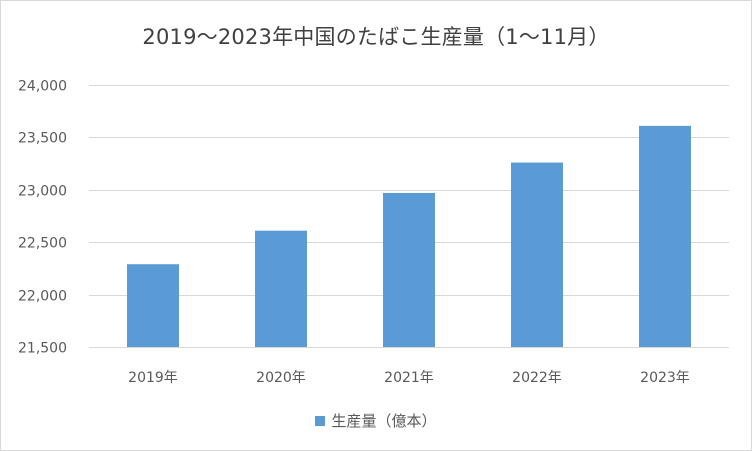 This screenshot has height=451, width=752. What do you see at coordinates (42, 297) in the screenshot?
I see `y-tick-label: 22,000` at bounding box center [42, 297].